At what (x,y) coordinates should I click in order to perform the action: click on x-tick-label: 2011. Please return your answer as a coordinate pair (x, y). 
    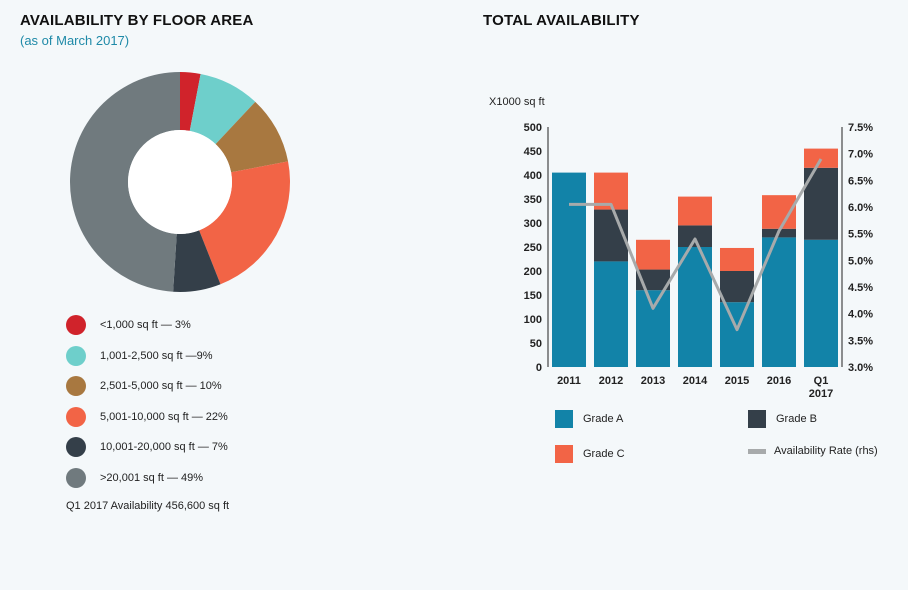
    Looking at the image, I should click on (569, 381).